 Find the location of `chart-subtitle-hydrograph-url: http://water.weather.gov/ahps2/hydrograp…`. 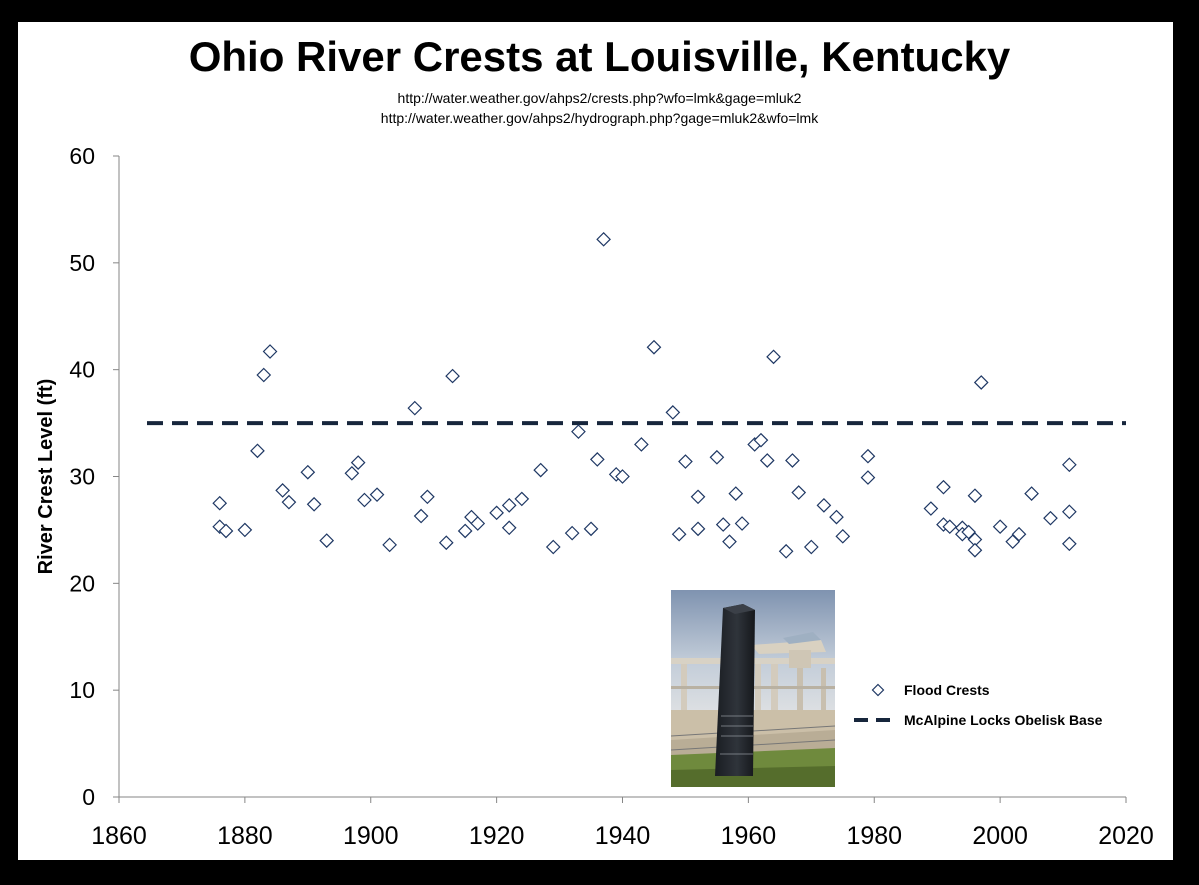

chart-subtitle-hydrograph-url: http://water.weather.gov/ahps2/hydrograp… is located at coordinates (599, 118).